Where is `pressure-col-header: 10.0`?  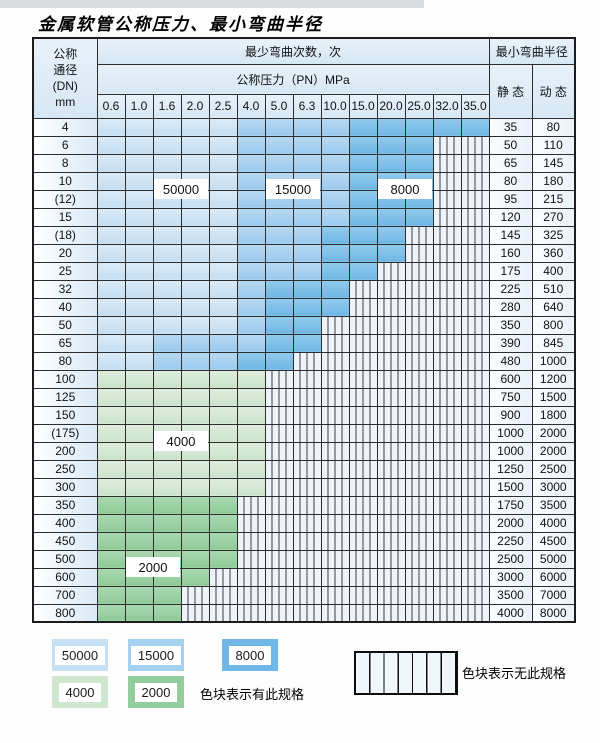
pressure-col-header: 10.0 is located at coordinates (335, 106).